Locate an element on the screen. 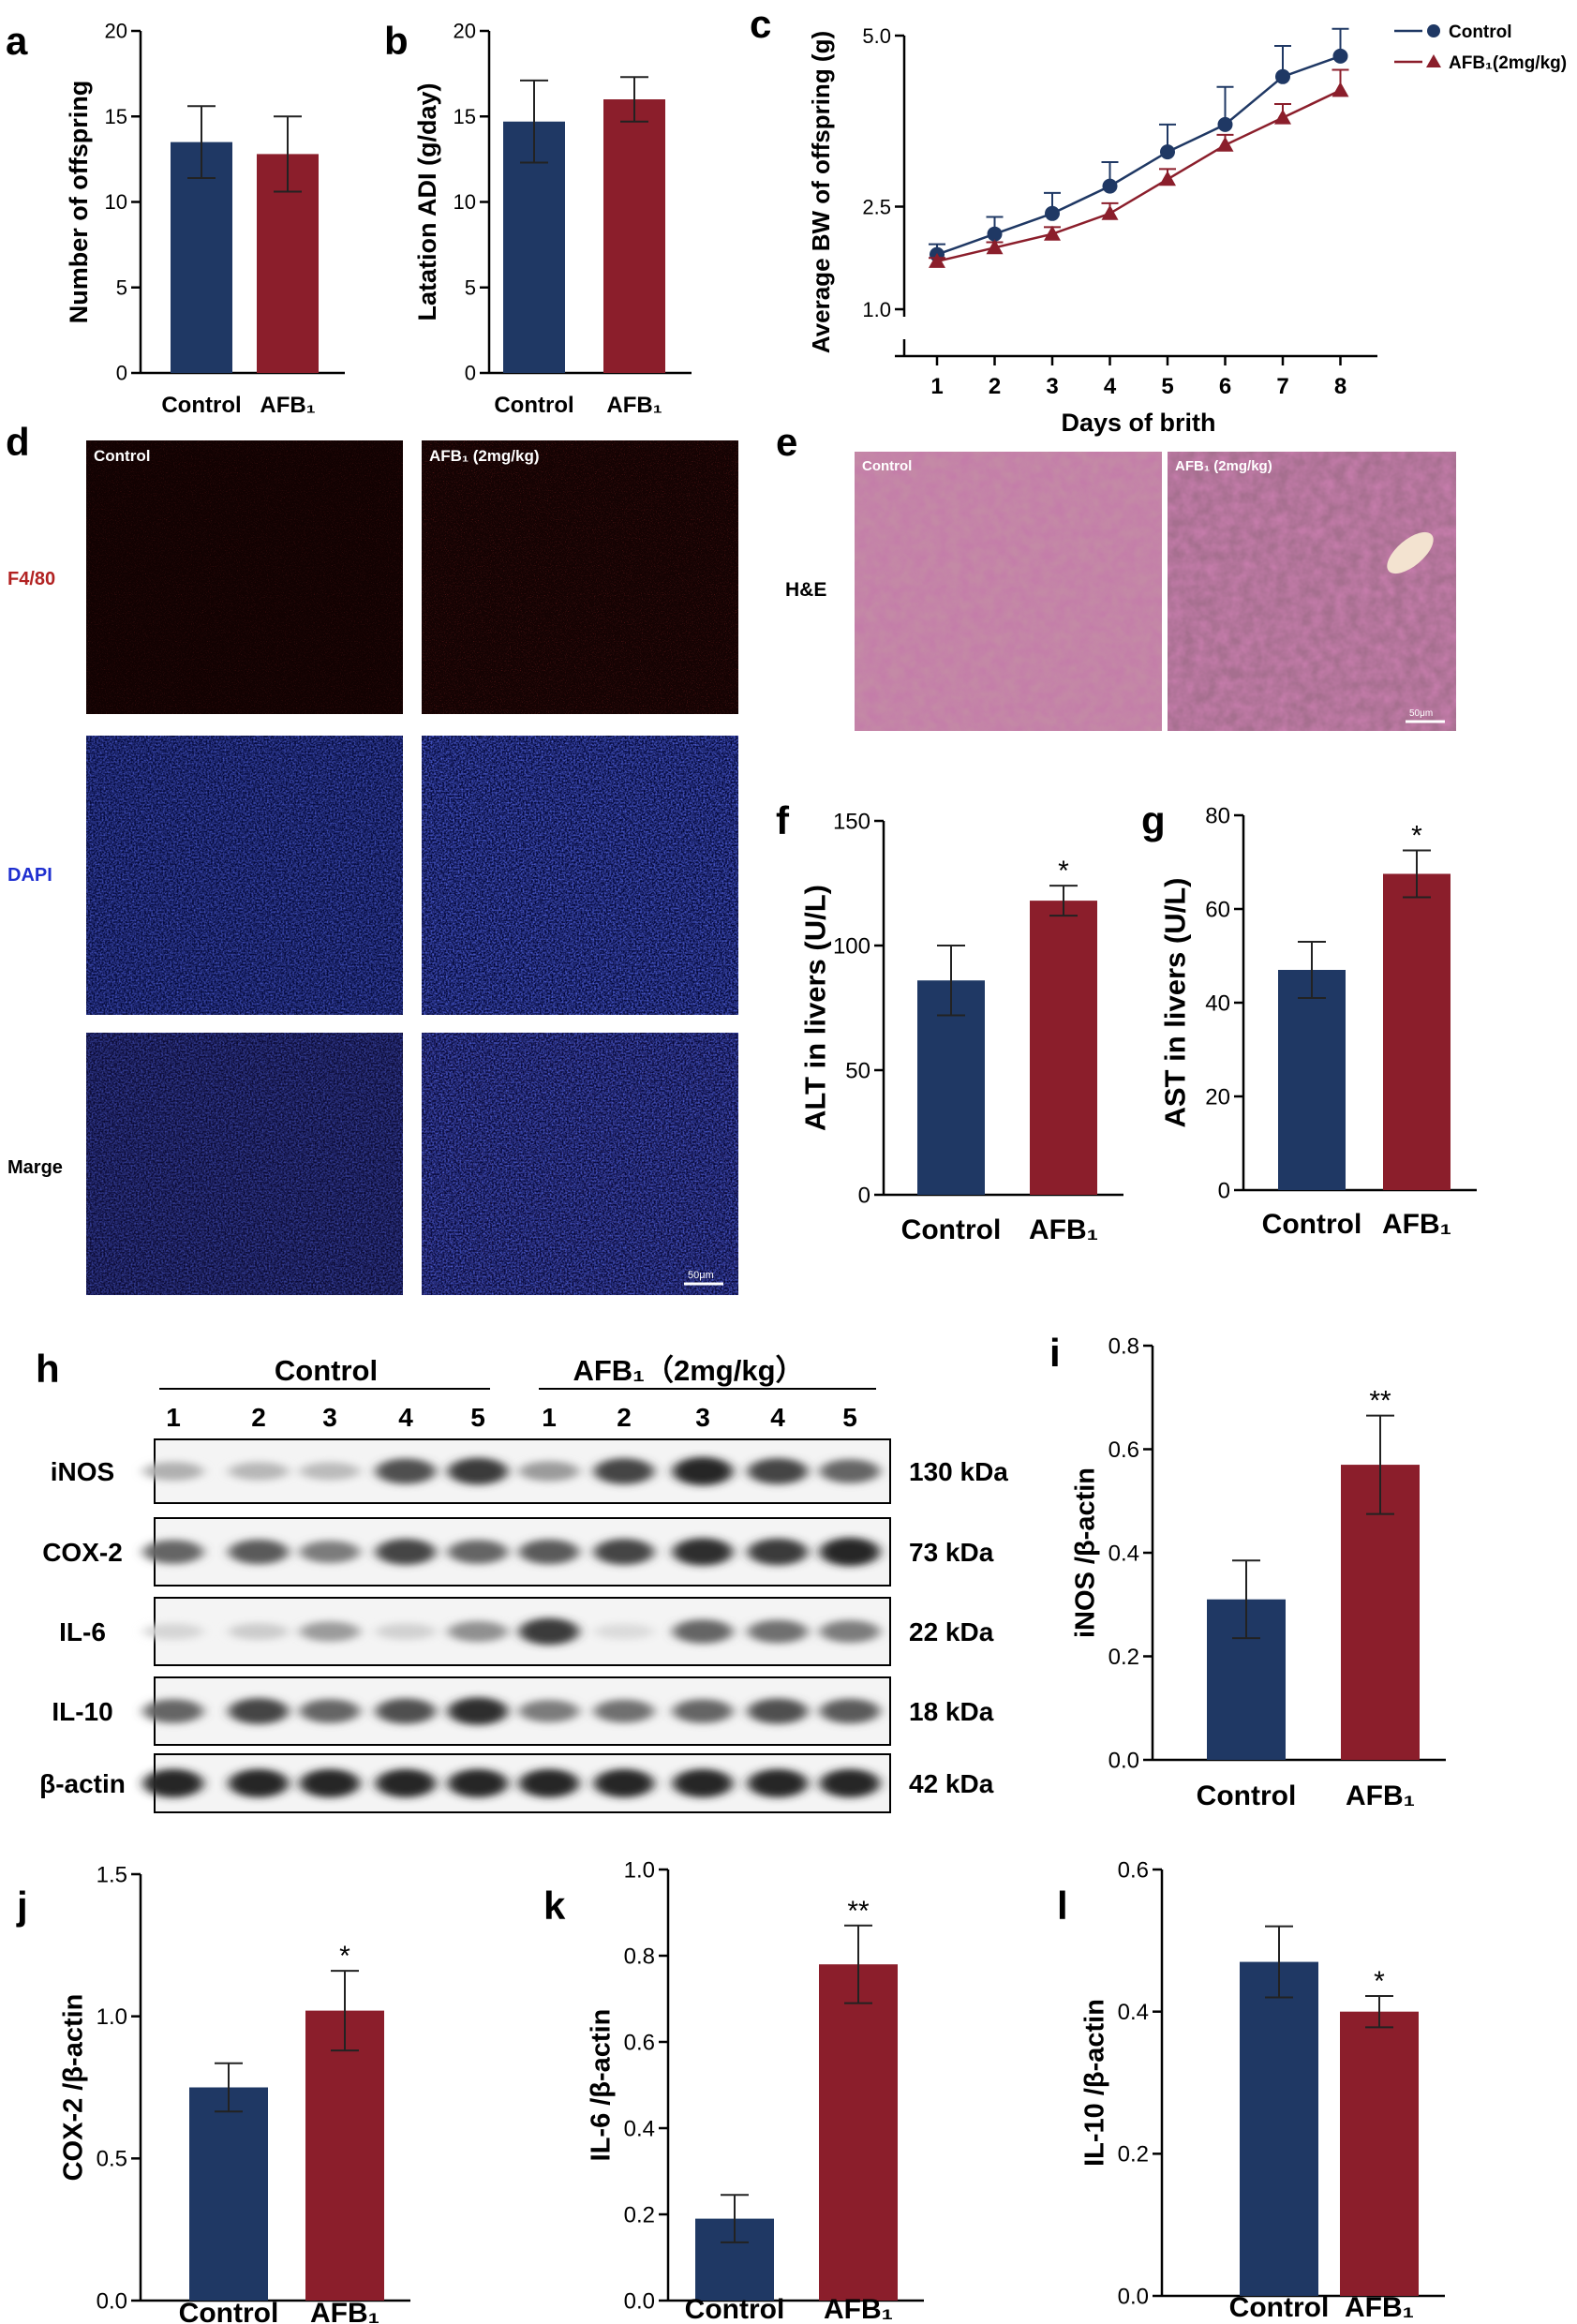 This screenshot has height=2324, width=1577. y-axis-label: COX-2 /β-actin is located at coordinates (74, 2088).